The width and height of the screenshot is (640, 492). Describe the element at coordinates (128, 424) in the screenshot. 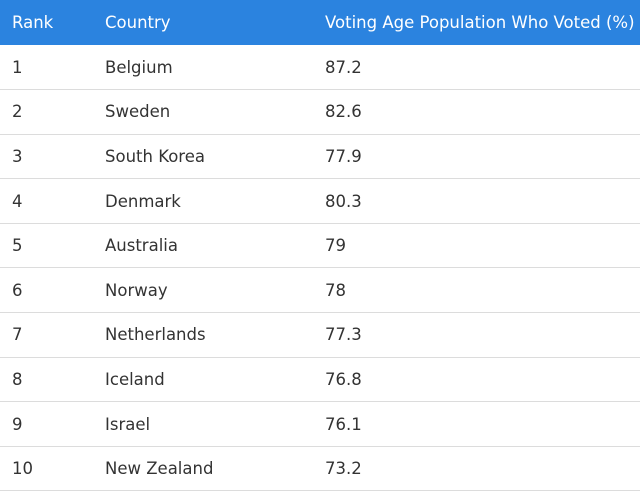

I see `cell-country: Israel` at that location.